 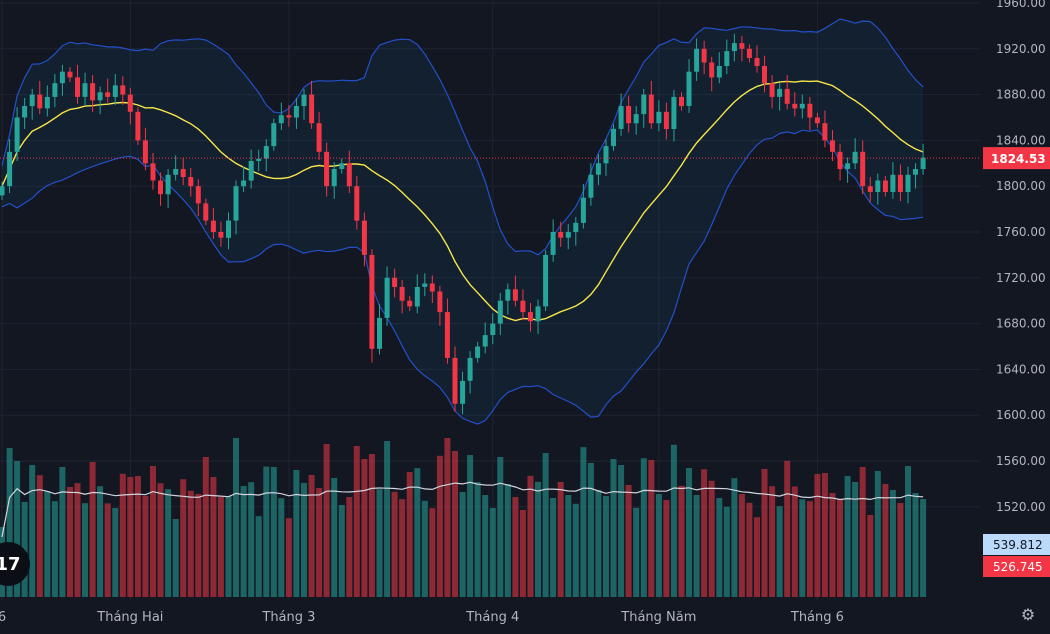 What do you see at coordinates (129, 617) in the screenshot?
I see `x-tick-label: Tháng Hai` at bounding box center [129, 617].